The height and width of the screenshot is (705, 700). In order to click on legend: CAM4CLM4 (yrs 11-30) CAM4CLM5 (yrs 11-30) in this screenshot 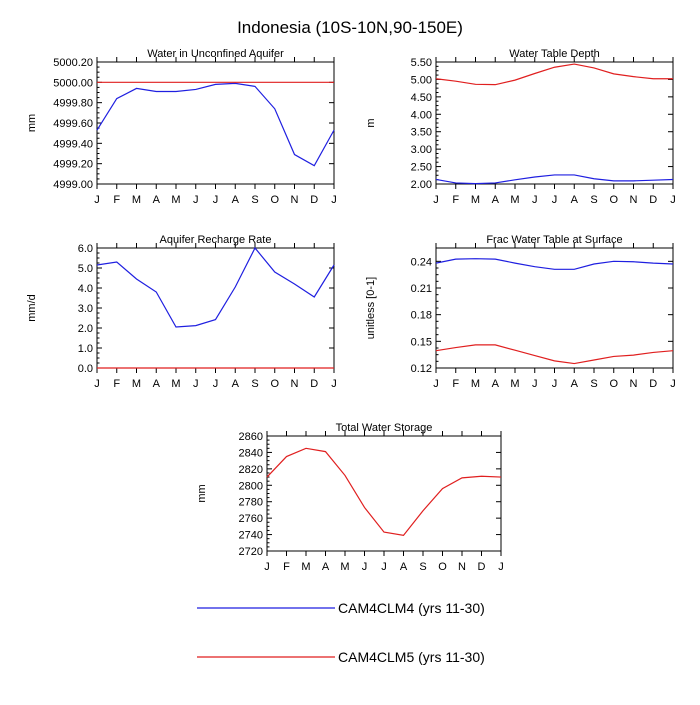, I will do `click(341, 632)`.